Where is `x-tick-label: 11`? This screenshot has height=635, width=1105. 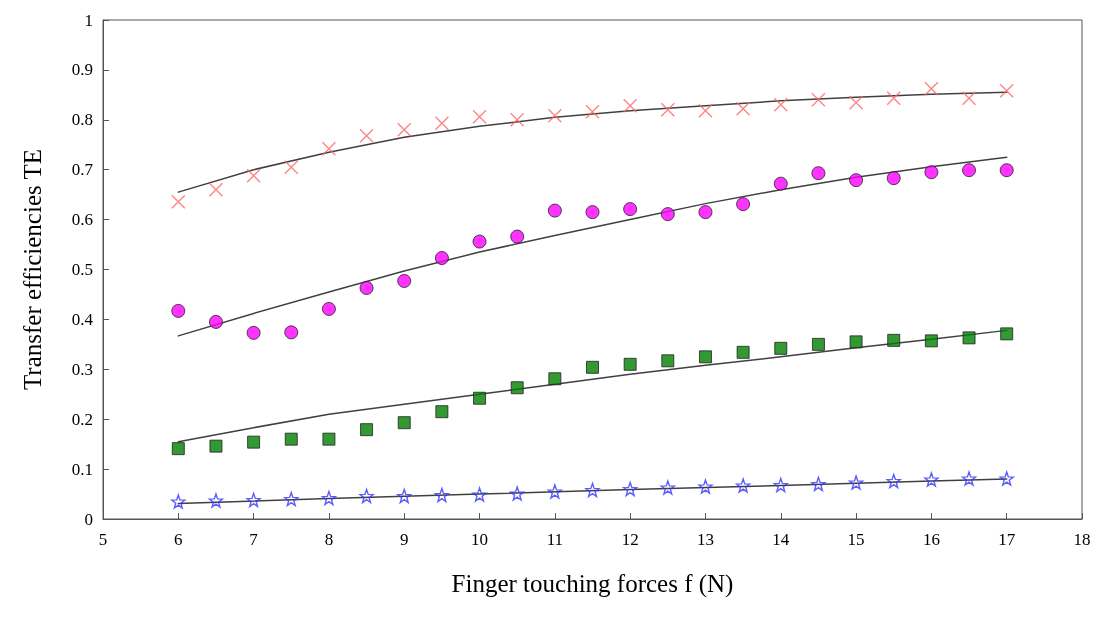
x-tick-label: 11 is located at coordinates (555, 539).